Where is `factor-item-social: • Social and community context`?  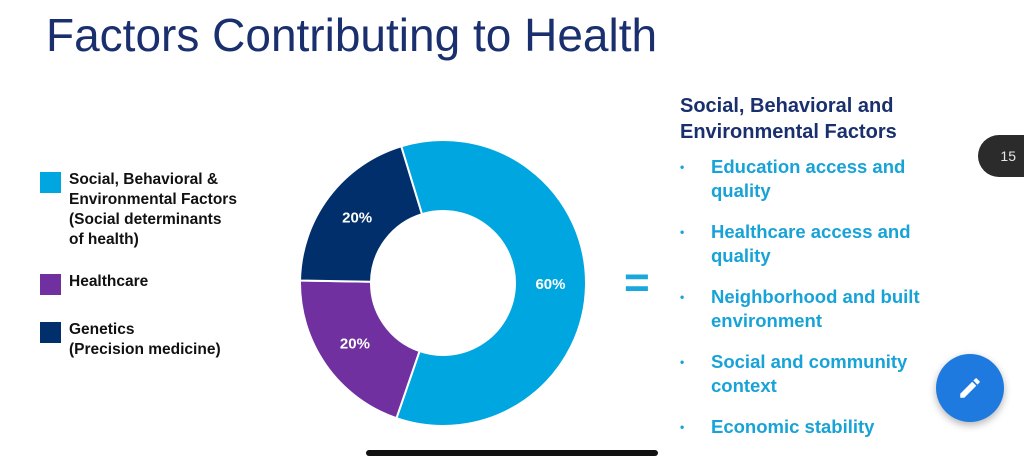 factor-item-social: • Social and community context is located at coordinates (815, 374).